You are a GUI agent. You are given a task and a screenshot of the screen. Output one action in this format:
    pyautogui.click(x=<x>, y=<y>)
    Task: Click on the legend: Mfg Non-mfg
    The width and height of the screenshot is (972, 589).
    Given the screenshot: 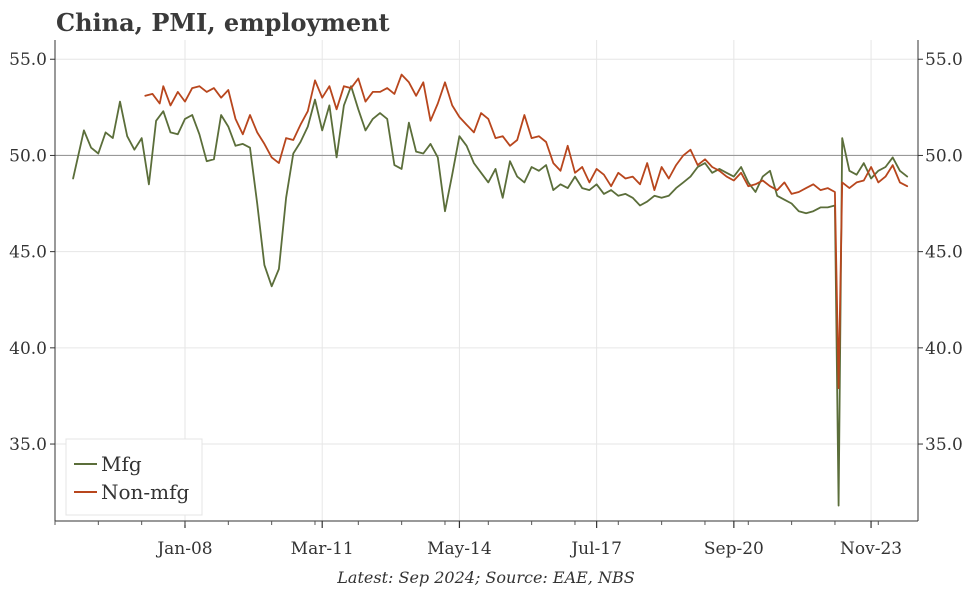 What is the action you would take?
    pyautogui.click(x=134, y=477)
    